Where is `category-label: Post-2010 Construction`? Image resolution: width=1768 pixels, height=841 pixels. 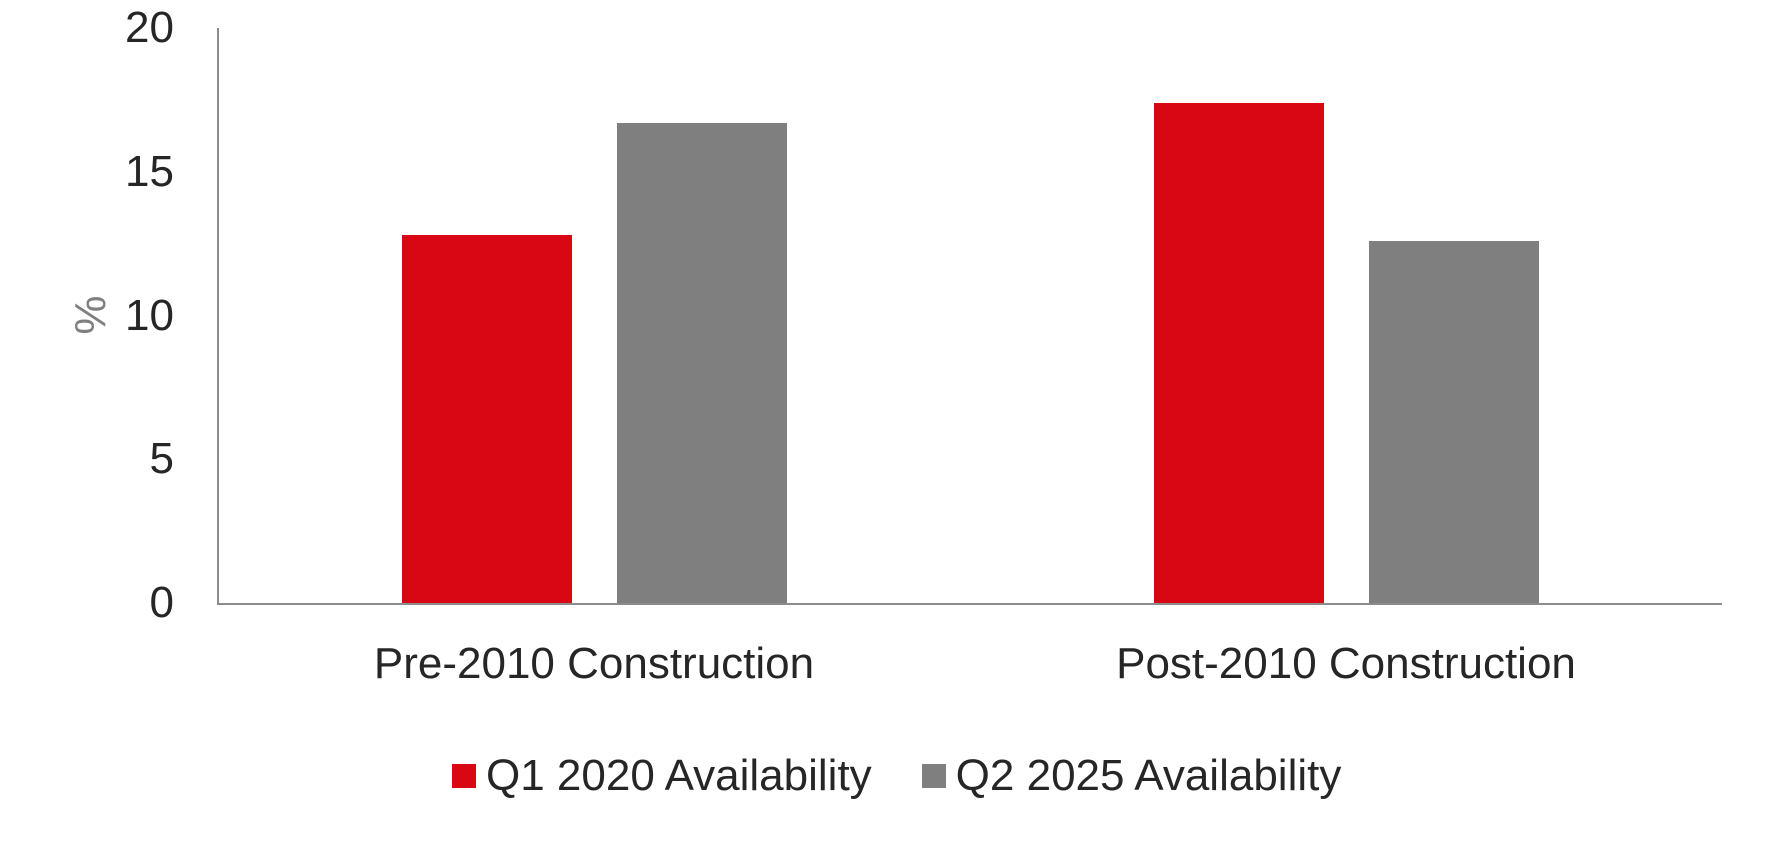
category-label: Post-2010 Construction is located at coordinates (1346, 663).